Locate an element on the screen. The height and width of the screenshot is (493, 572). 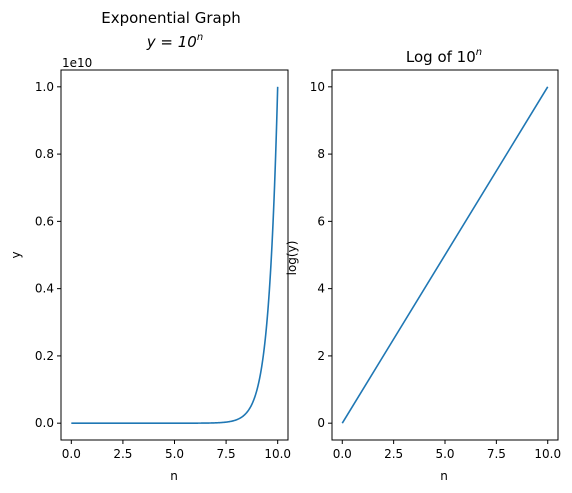
y-tick-label: 0.0 is located at coordinates (44, 423).